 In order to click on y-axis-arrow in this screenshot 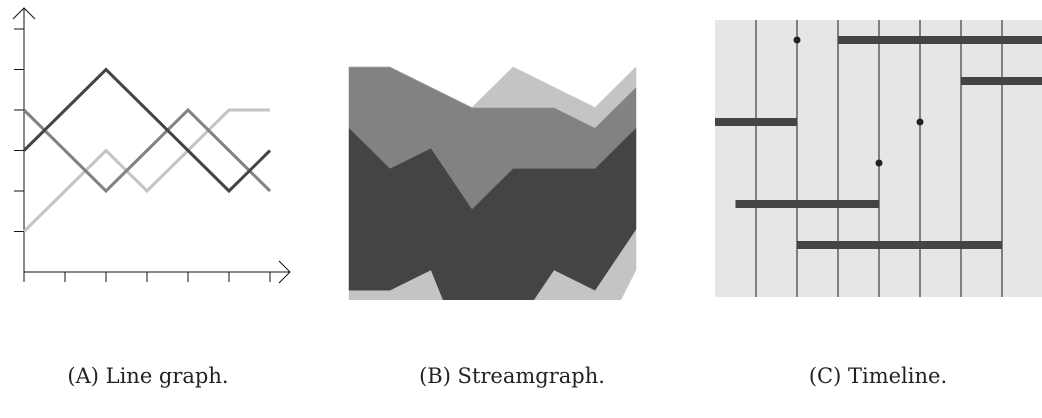, I will do `click(24, 13)`.